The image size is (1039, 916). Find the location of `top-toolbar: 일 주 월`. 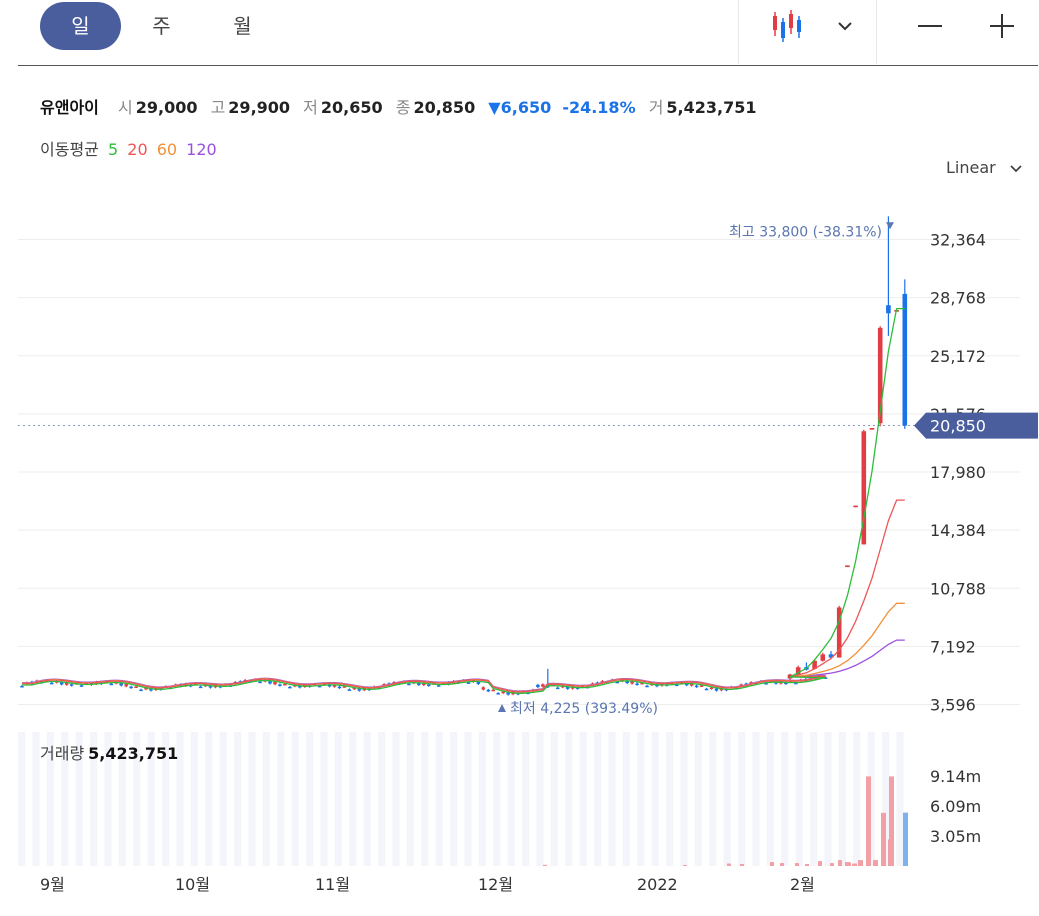

top-toolbar: 일 주 월 is located at coordinates (519, 33).